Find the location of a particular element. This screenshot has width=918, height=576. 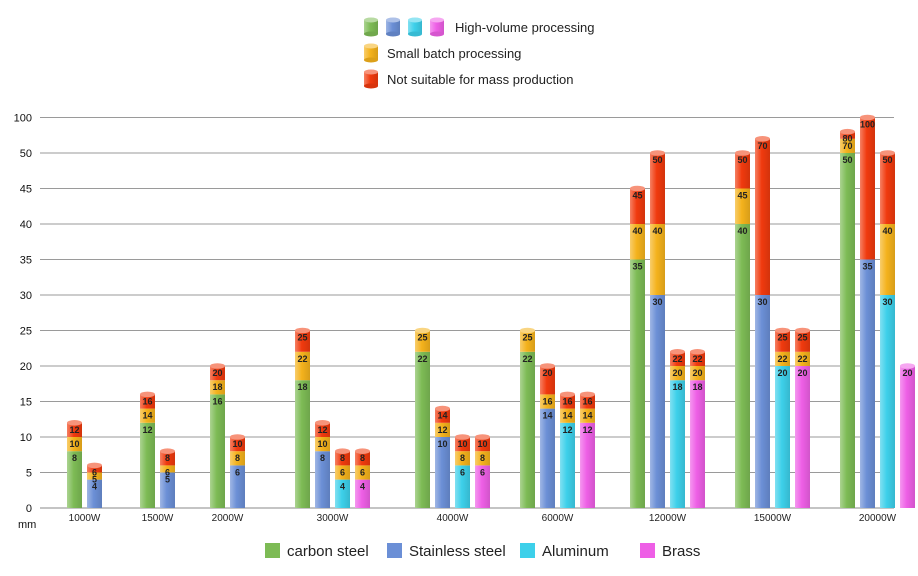

x-tick-label: 1500W is located at coordinates (158, 518).